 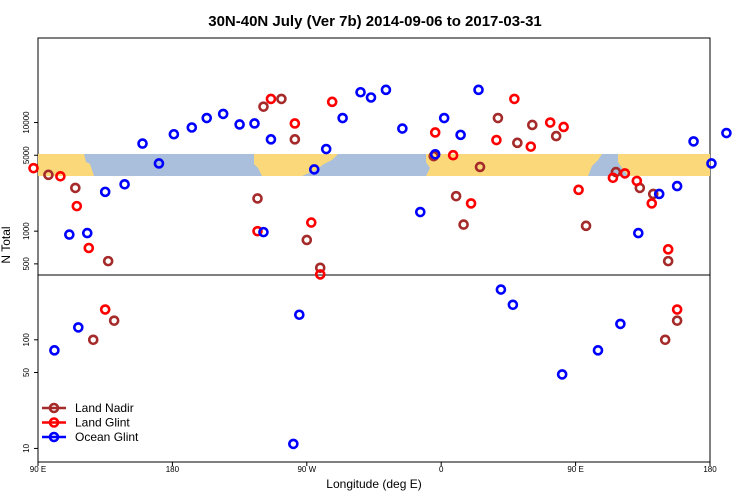 What do you see at coordinates (26, 340) in the screenshot?
I see `y-tick-label: 100` at bounding box center [26, 340].